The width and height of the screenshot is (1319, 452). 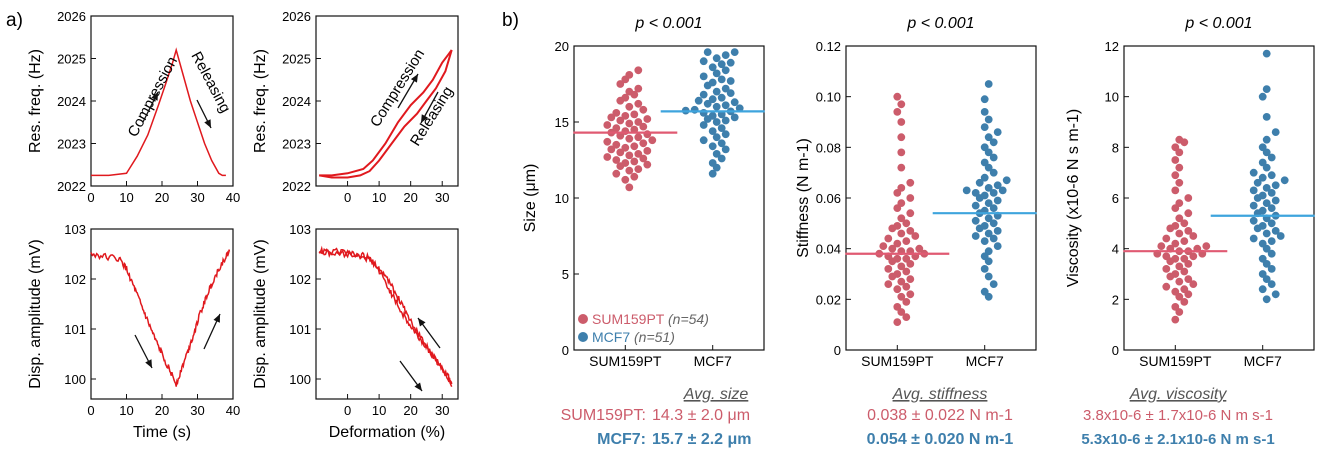 I want to click on chart-title: p < 0.001, so click(x=940, y=23).